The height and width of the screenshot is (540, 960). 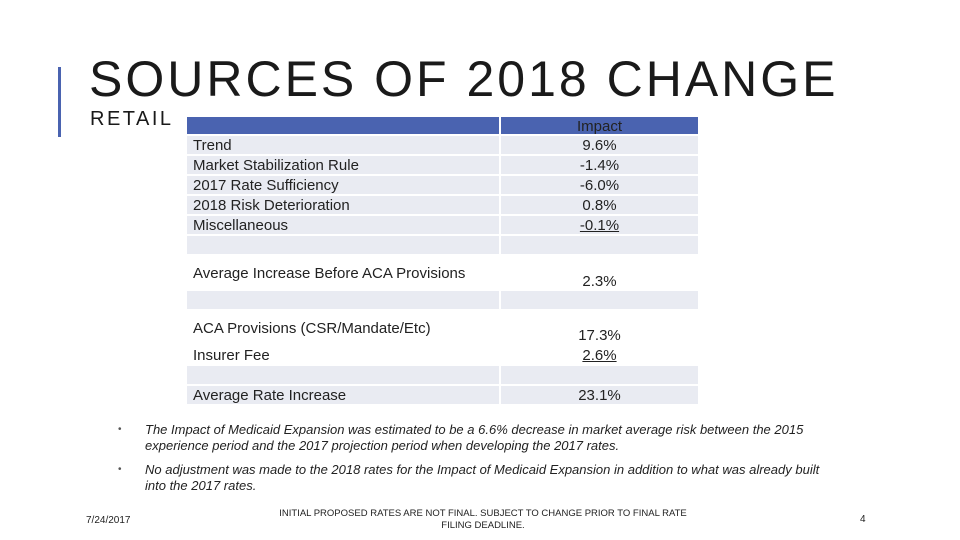 I want to click on disclaimer-line: FILING DEADLINE., so click(x=483, y=525).